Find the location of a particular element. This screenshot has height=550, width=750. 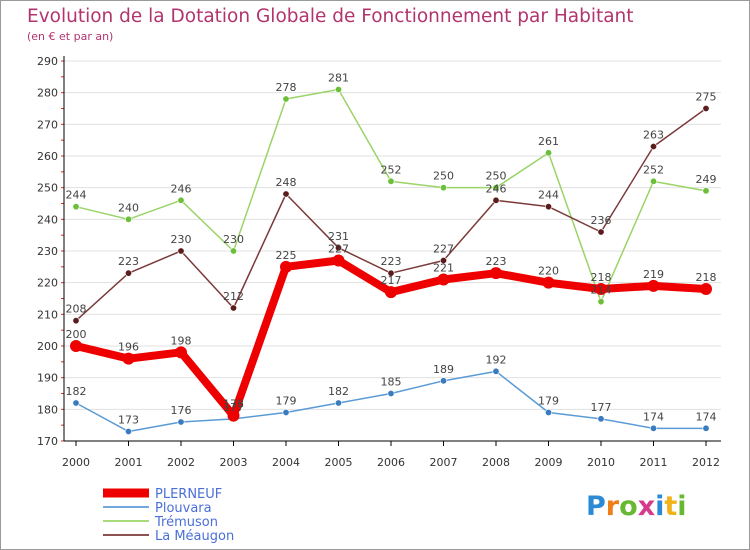

data-label: 189 is located at coordinates (443, 369).